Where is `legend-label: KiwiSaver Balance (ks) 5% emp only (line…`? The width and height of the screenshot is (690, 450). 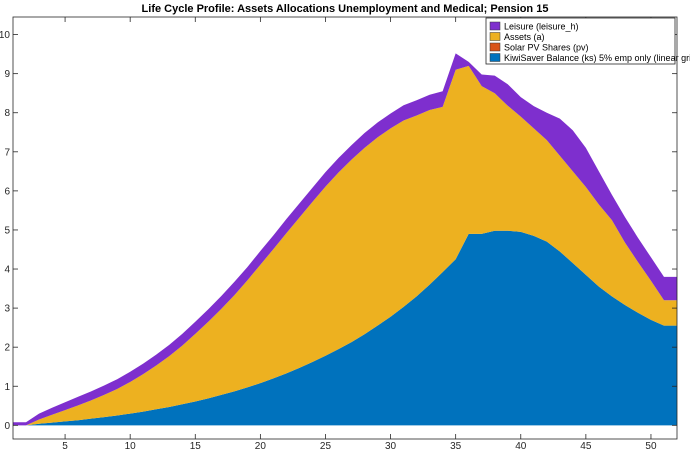
legend-label: KiwiSaver Balance (ks) 5% emp only (line… is located at coordinates (597, 58).